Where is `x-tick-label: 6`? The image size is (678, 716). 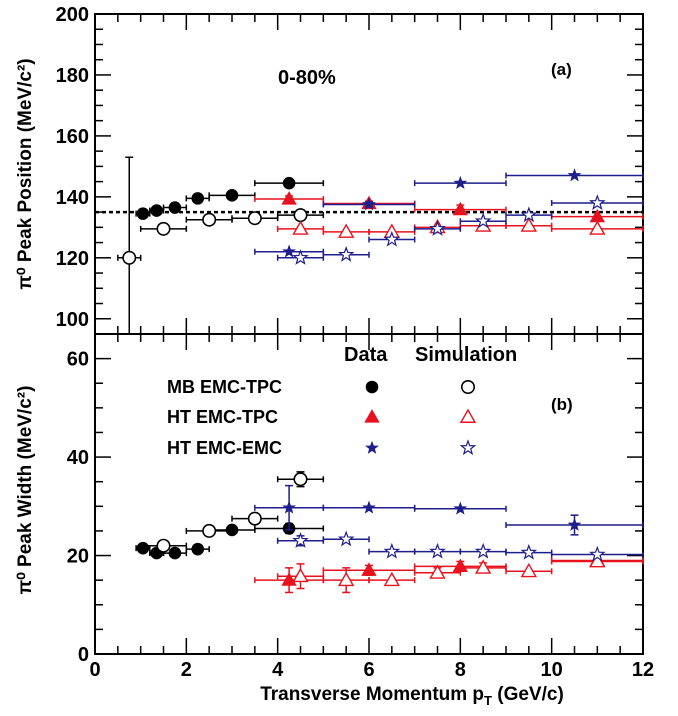
x-tick-label: 6 is located at coordinates (368, 670).